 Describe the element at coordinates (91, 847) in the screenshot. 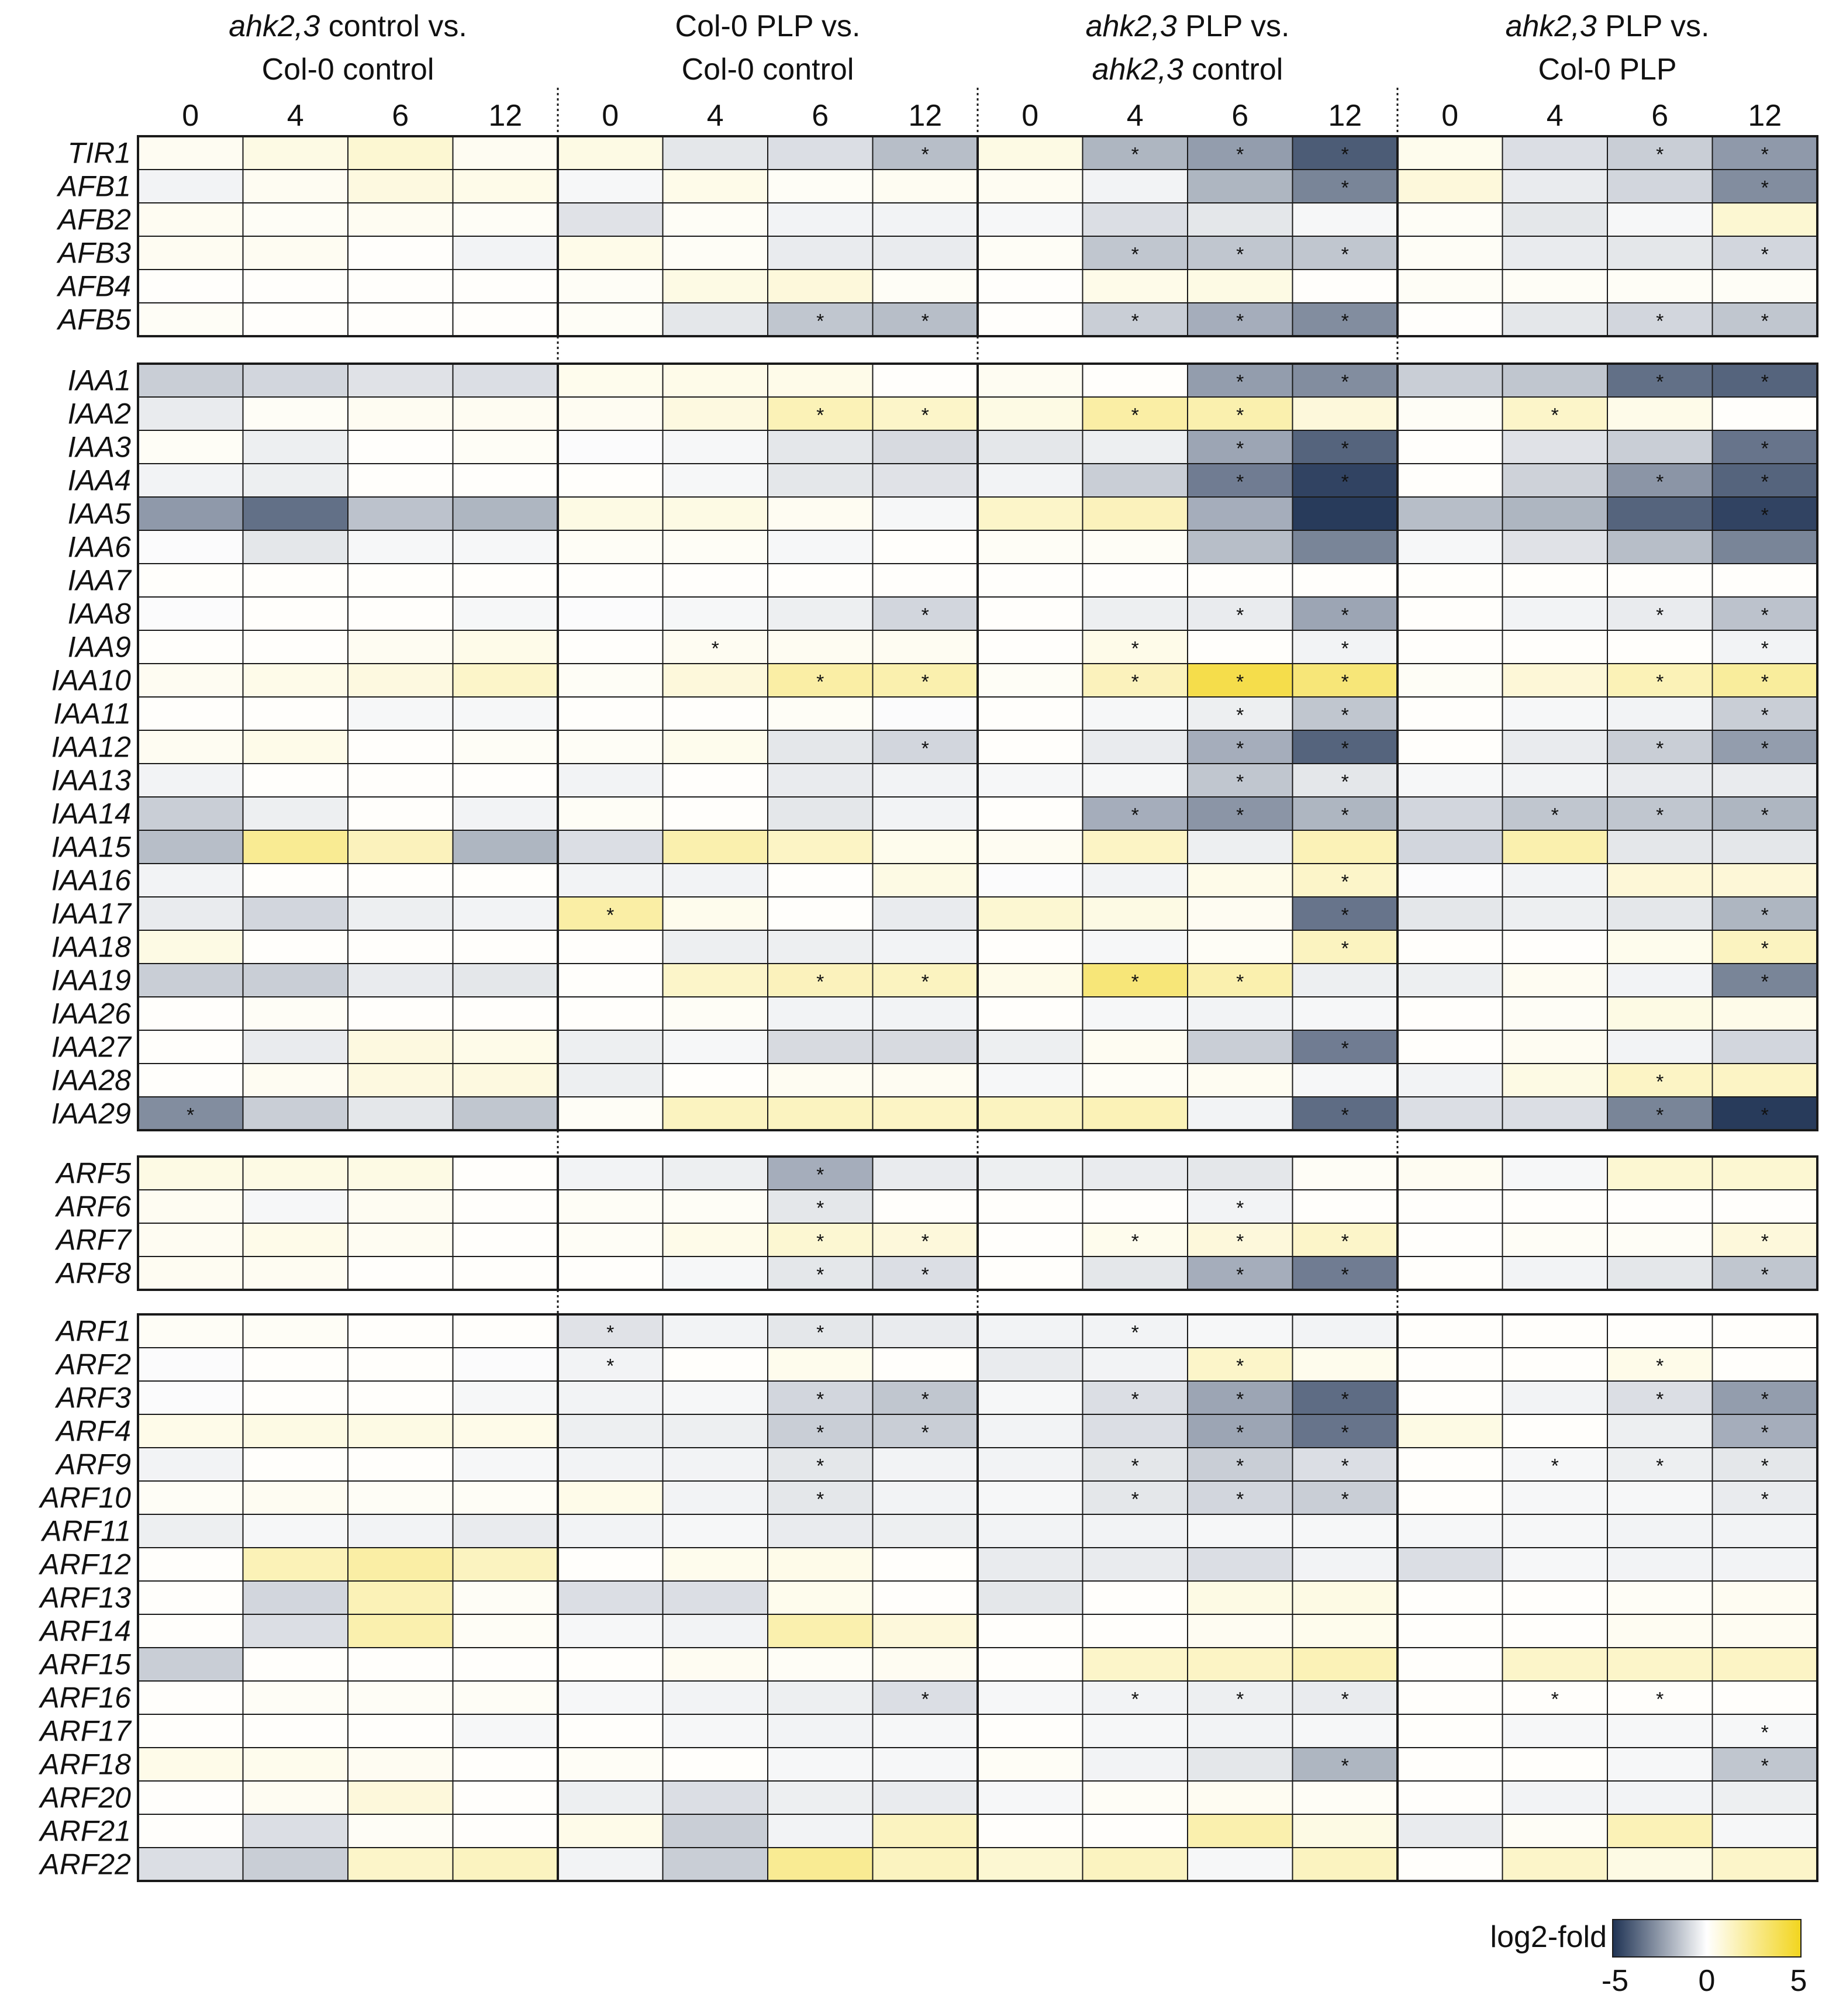

I see `gene-label: IAA15` at that location.